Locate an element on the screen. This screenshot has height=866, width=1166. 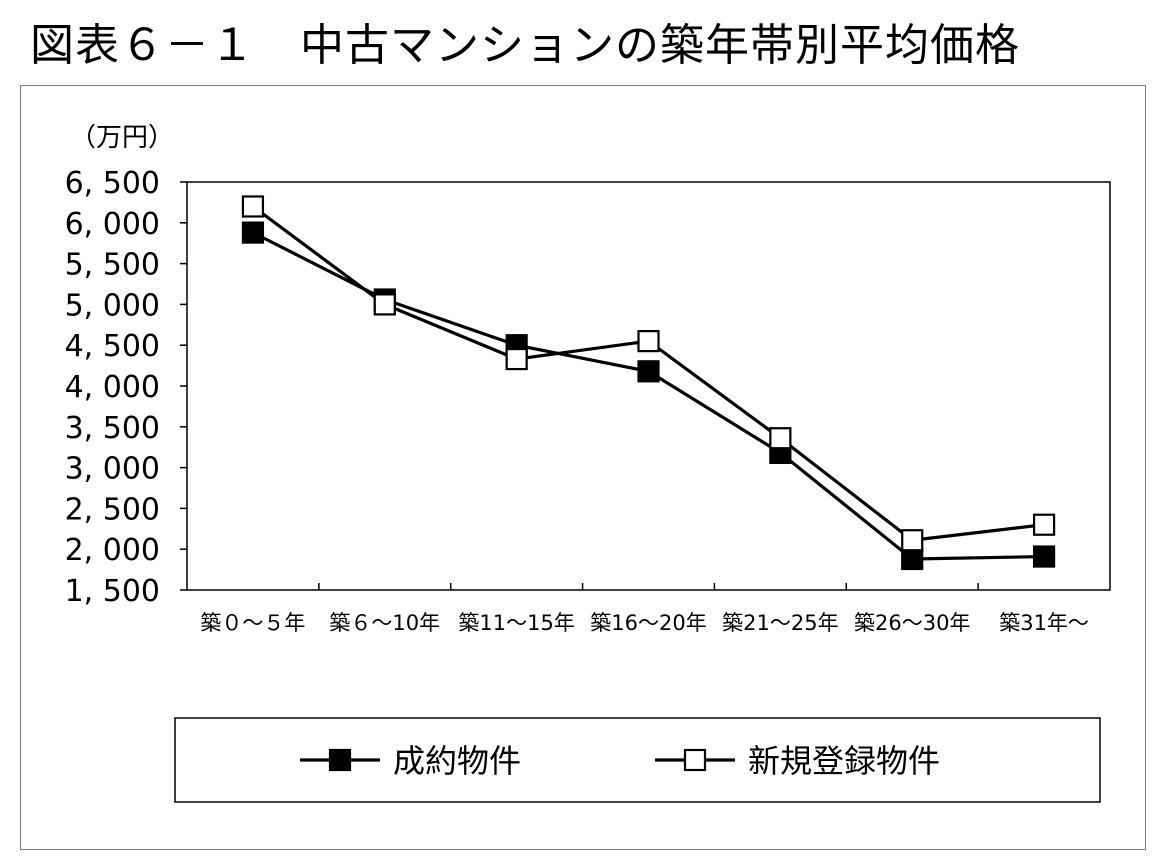
y-tick-label: 4, 000 is located at coordinates (112, 387).